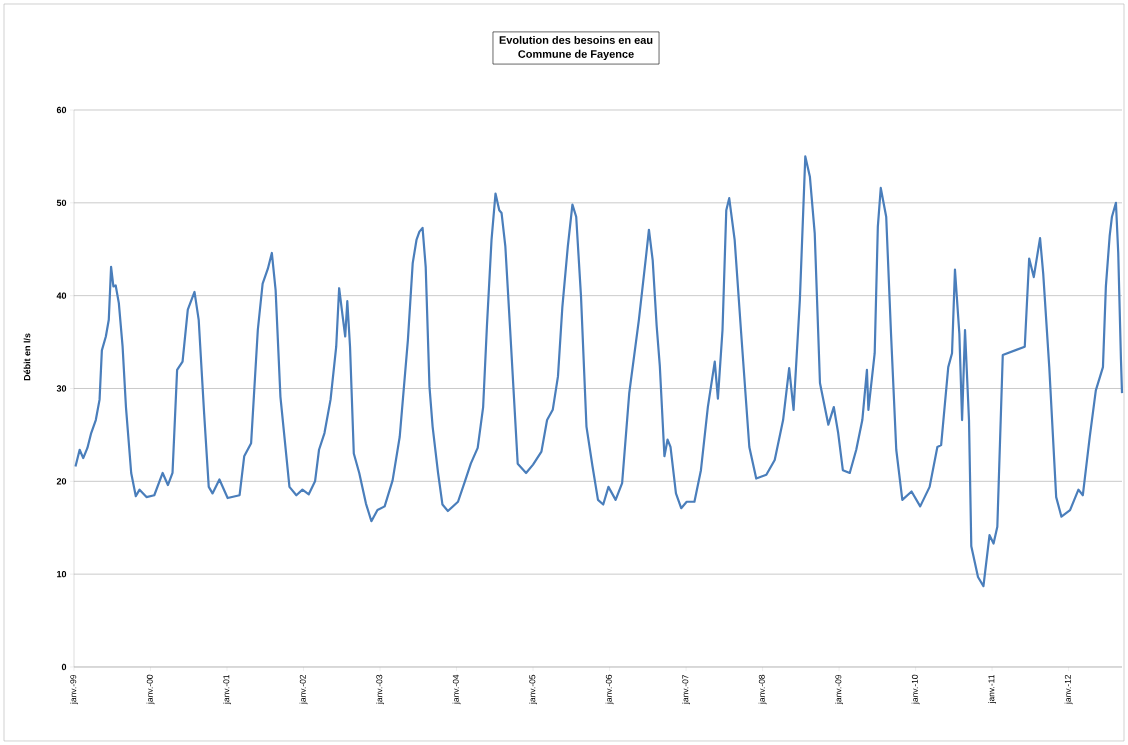 The image size is (1128, 745). I want to click on x-tick-label: janv.-03, so click(380, 689).